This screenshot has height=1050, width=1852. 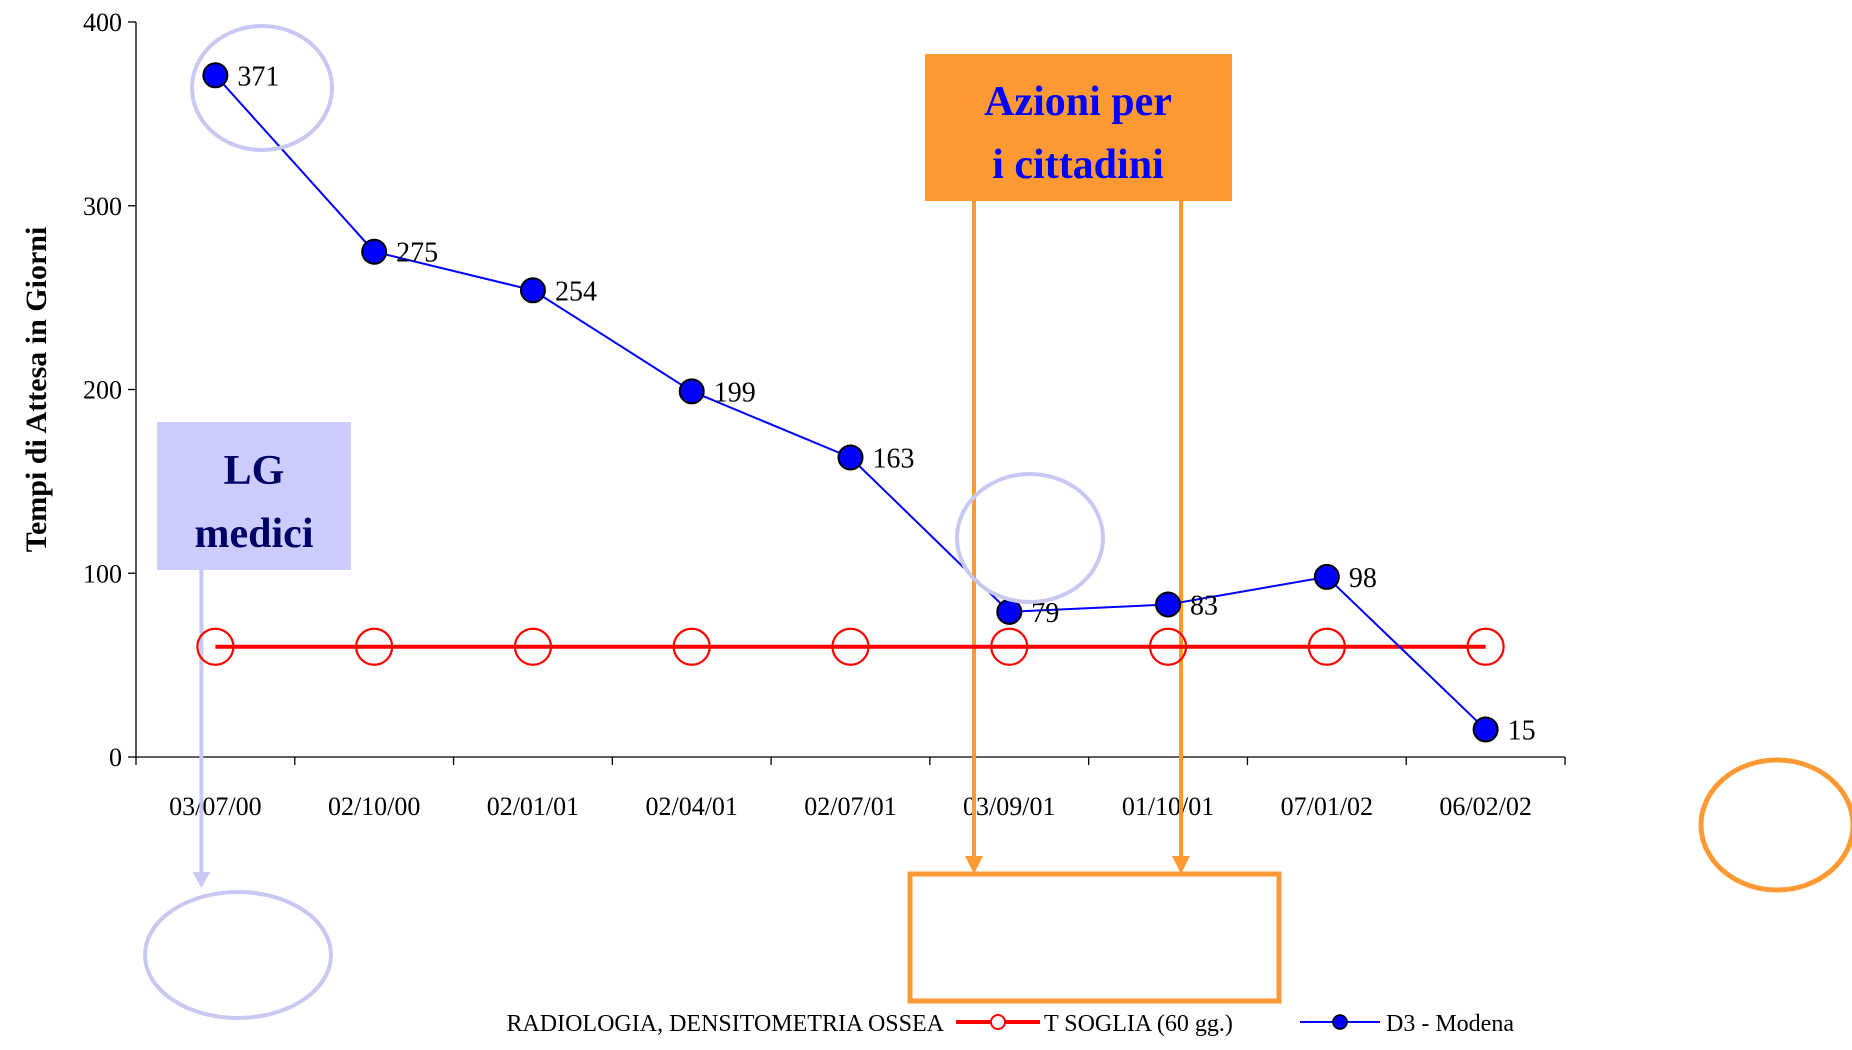 What do you see at coordinates (254, 496) in the screenshot?
I see `lg-annotation-box` at bounding box center [254, 496].